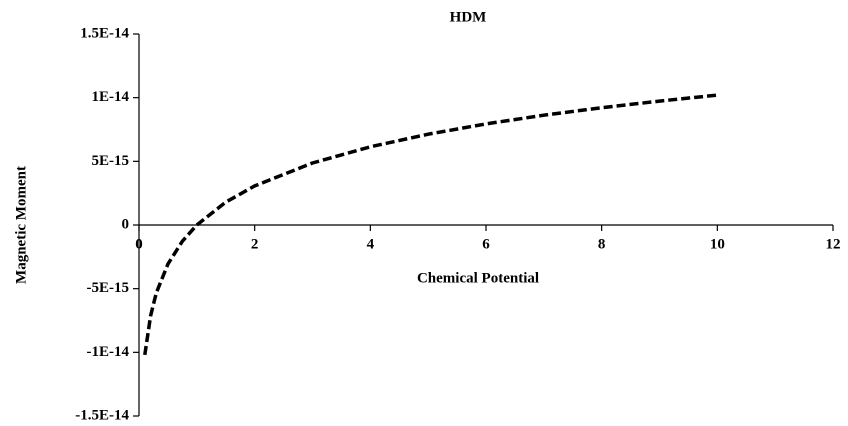 The height and width of the screenshot is (426, 848). What do you see at coordinates (371, 244) in the screenshot?
I see `x-tick-label: 4` at bounding box center [371, 244].